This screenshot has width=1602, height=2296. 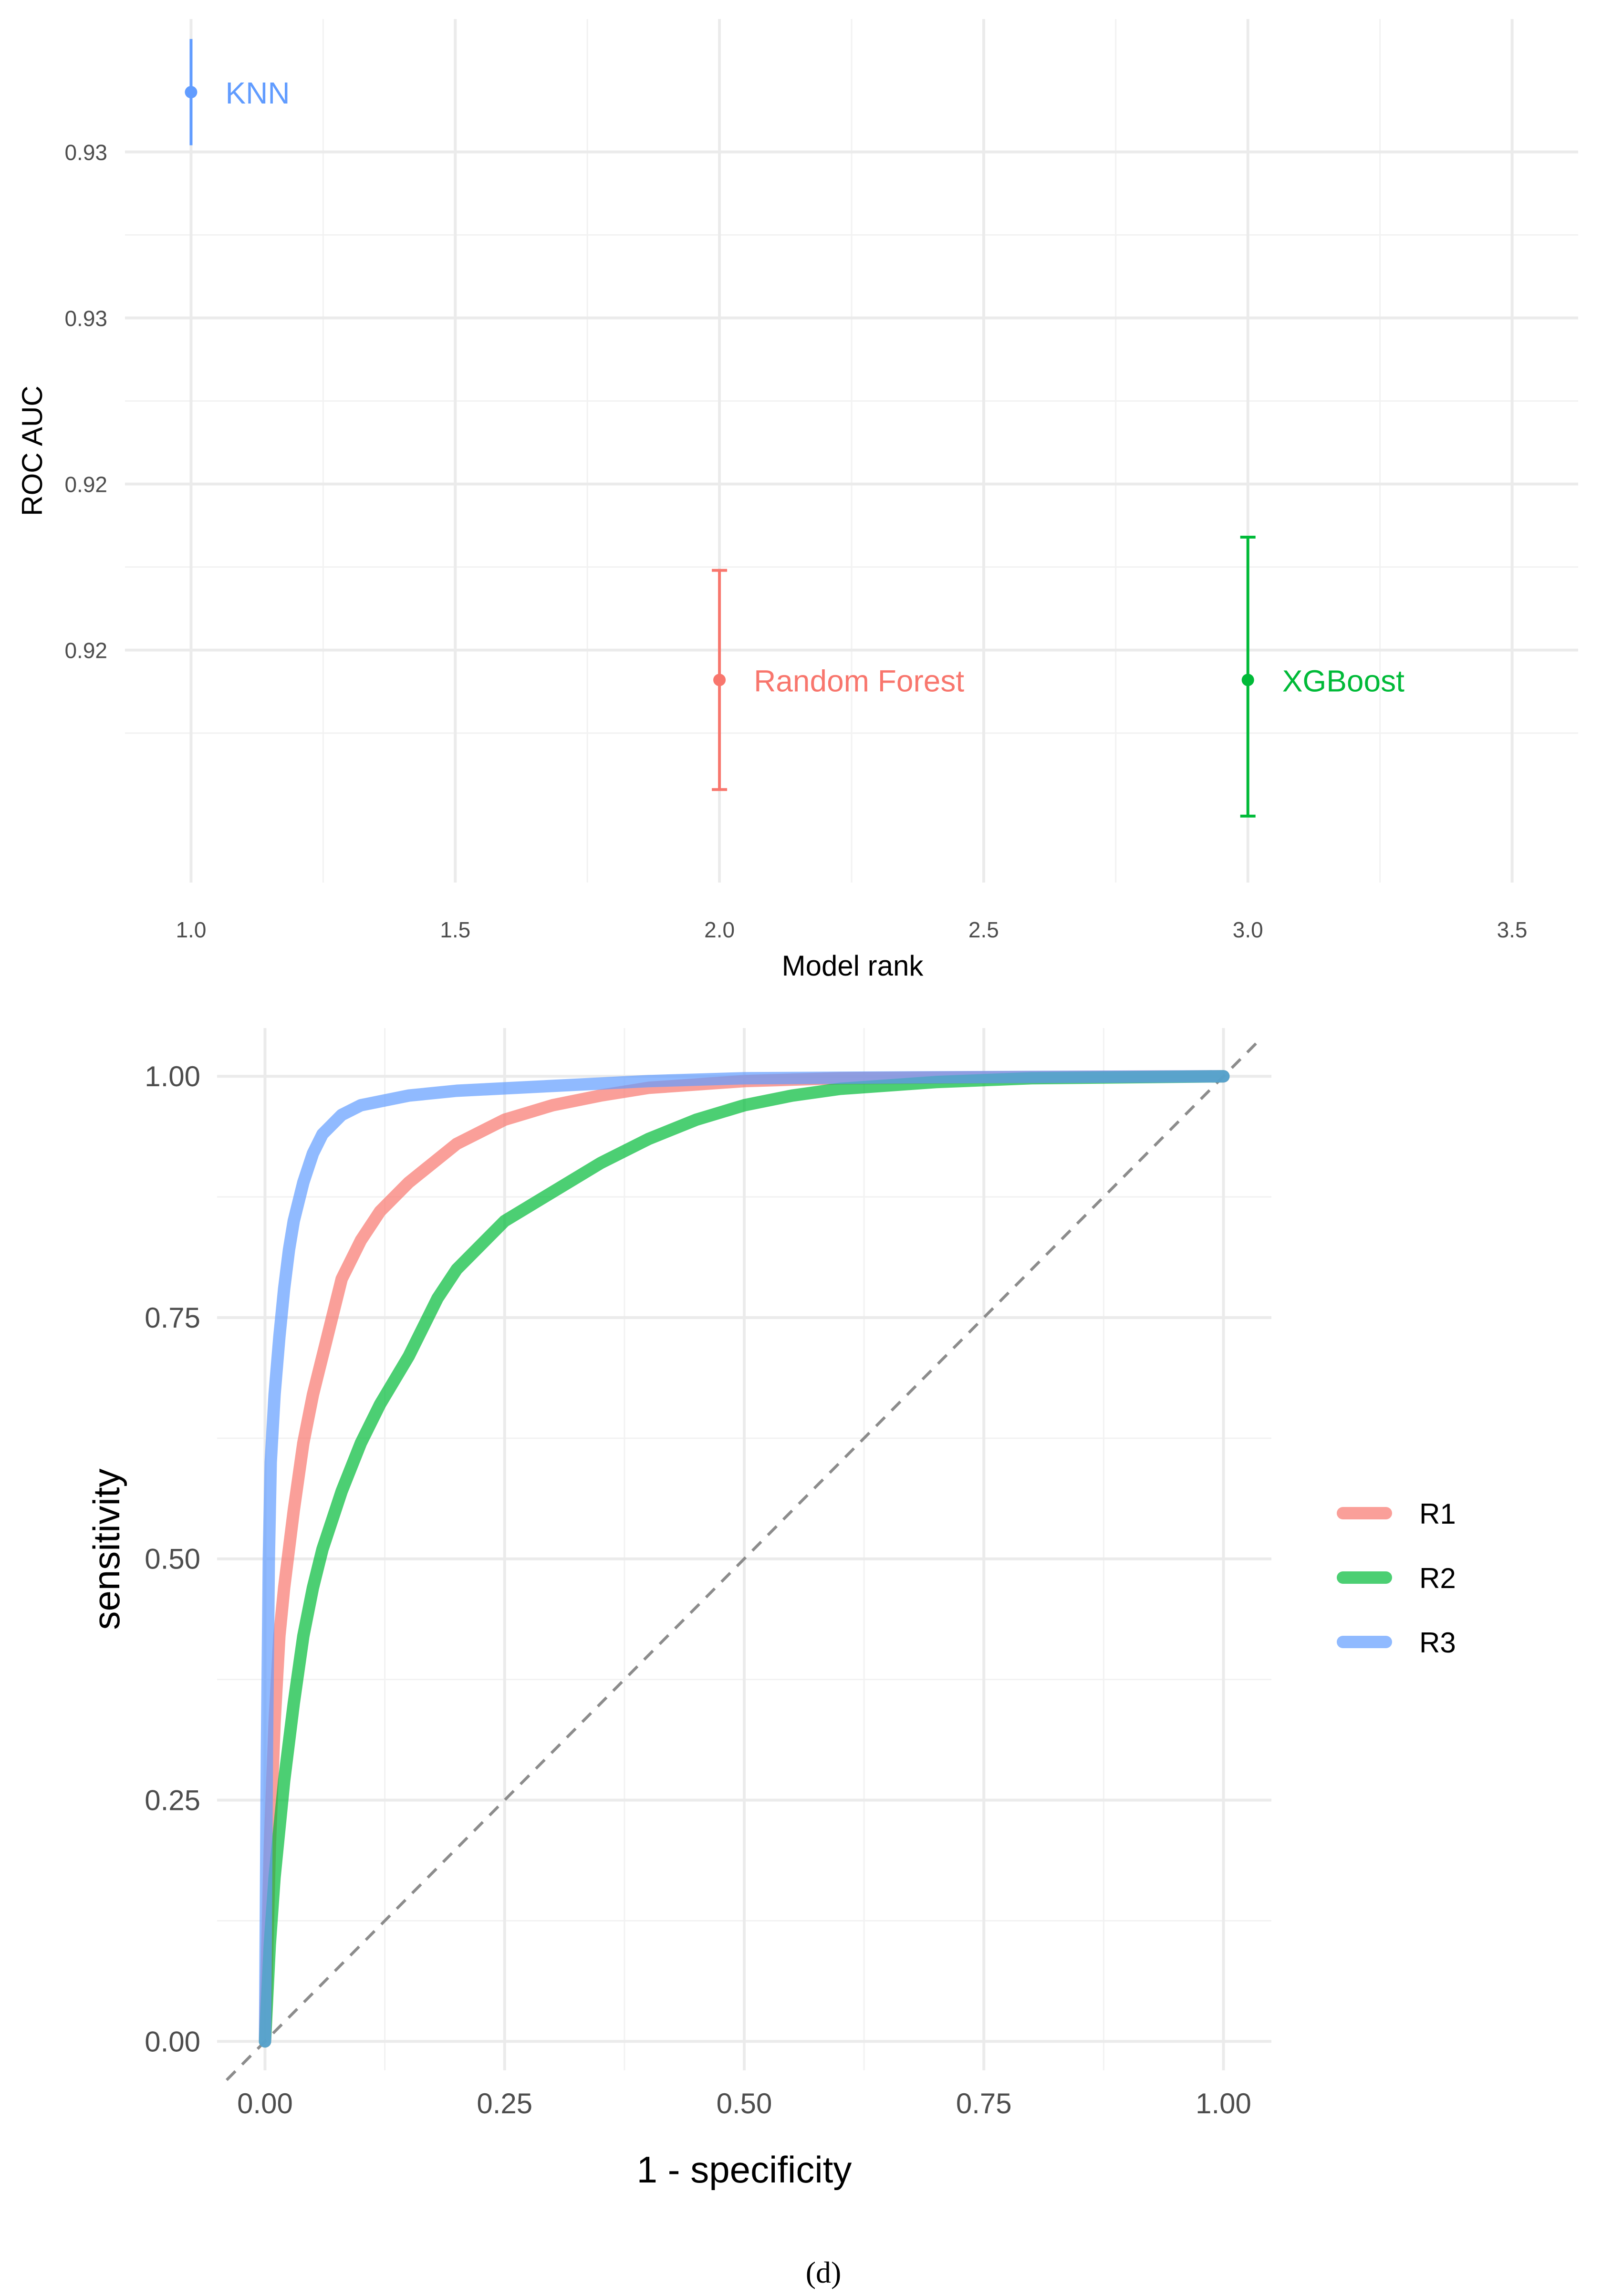 What do you see at coordinates (853, 966) in the screenshot?
I see `x-axis-title: Model rank` at bounding box center [853, 966].